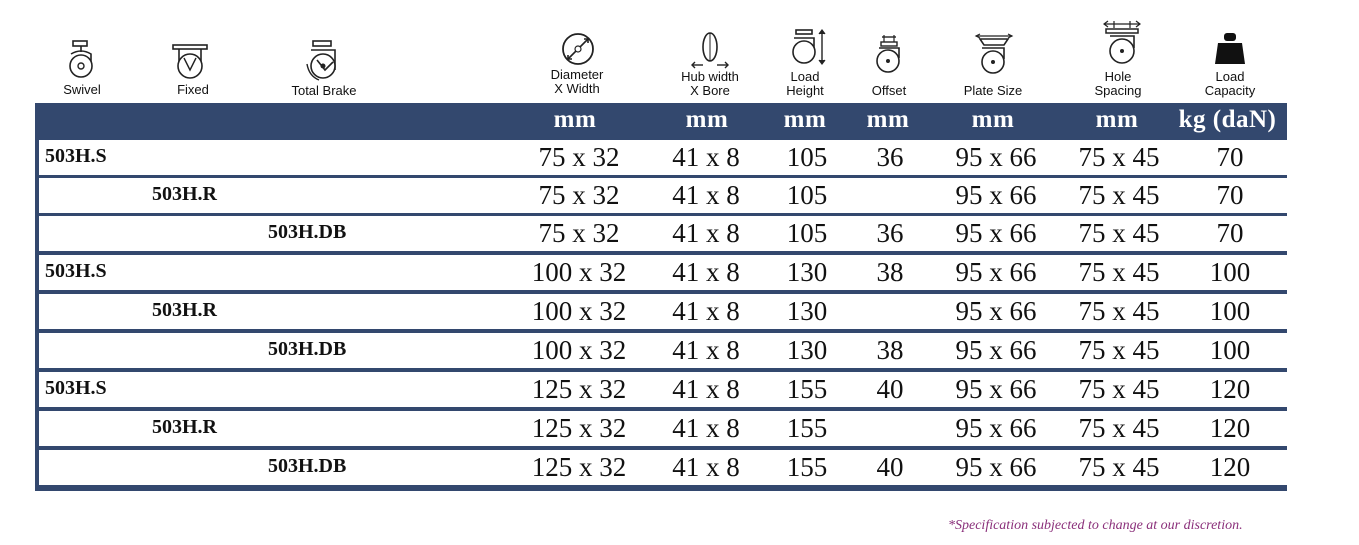 The image size is (1359, 545). Describe the element at coordinates (805, 90) in the screenshot. I see `header-load-height-line2: Height` at that location.